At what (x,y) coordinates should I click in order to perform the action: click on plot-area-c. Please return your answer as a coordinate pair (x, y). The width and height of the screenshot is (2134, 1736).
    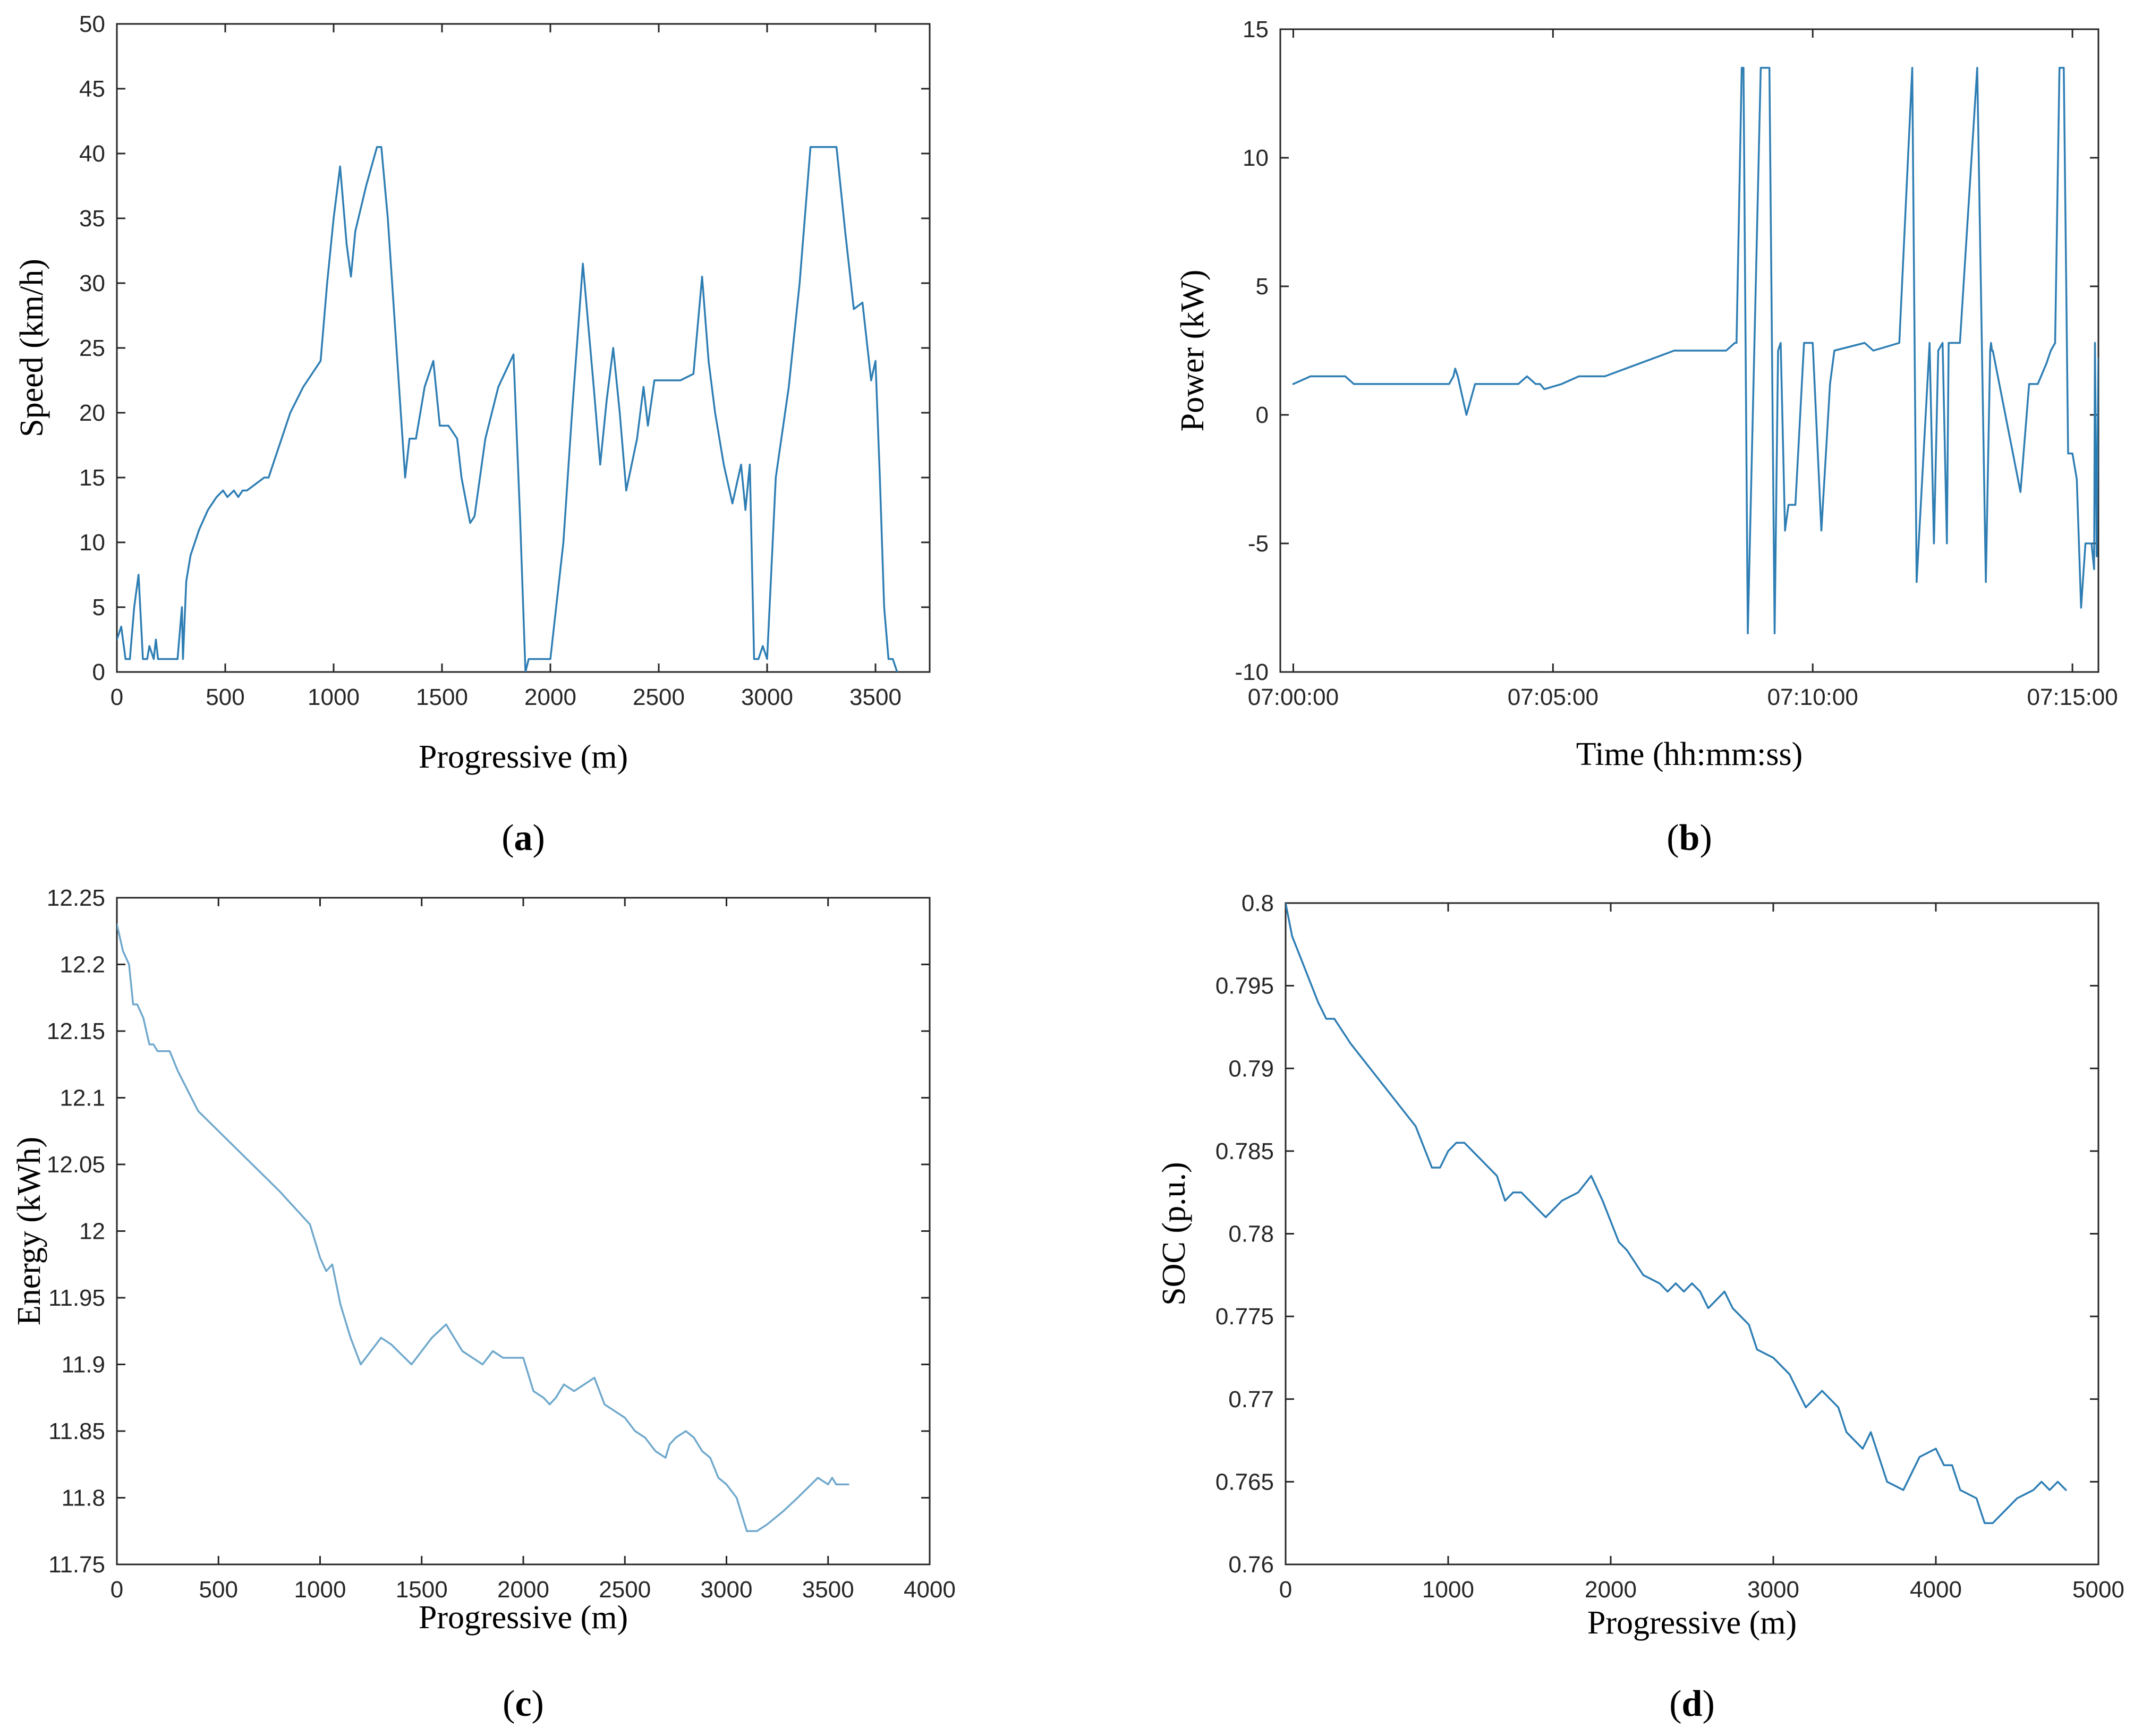
    Looking at the image, I should click on (524, 1231).